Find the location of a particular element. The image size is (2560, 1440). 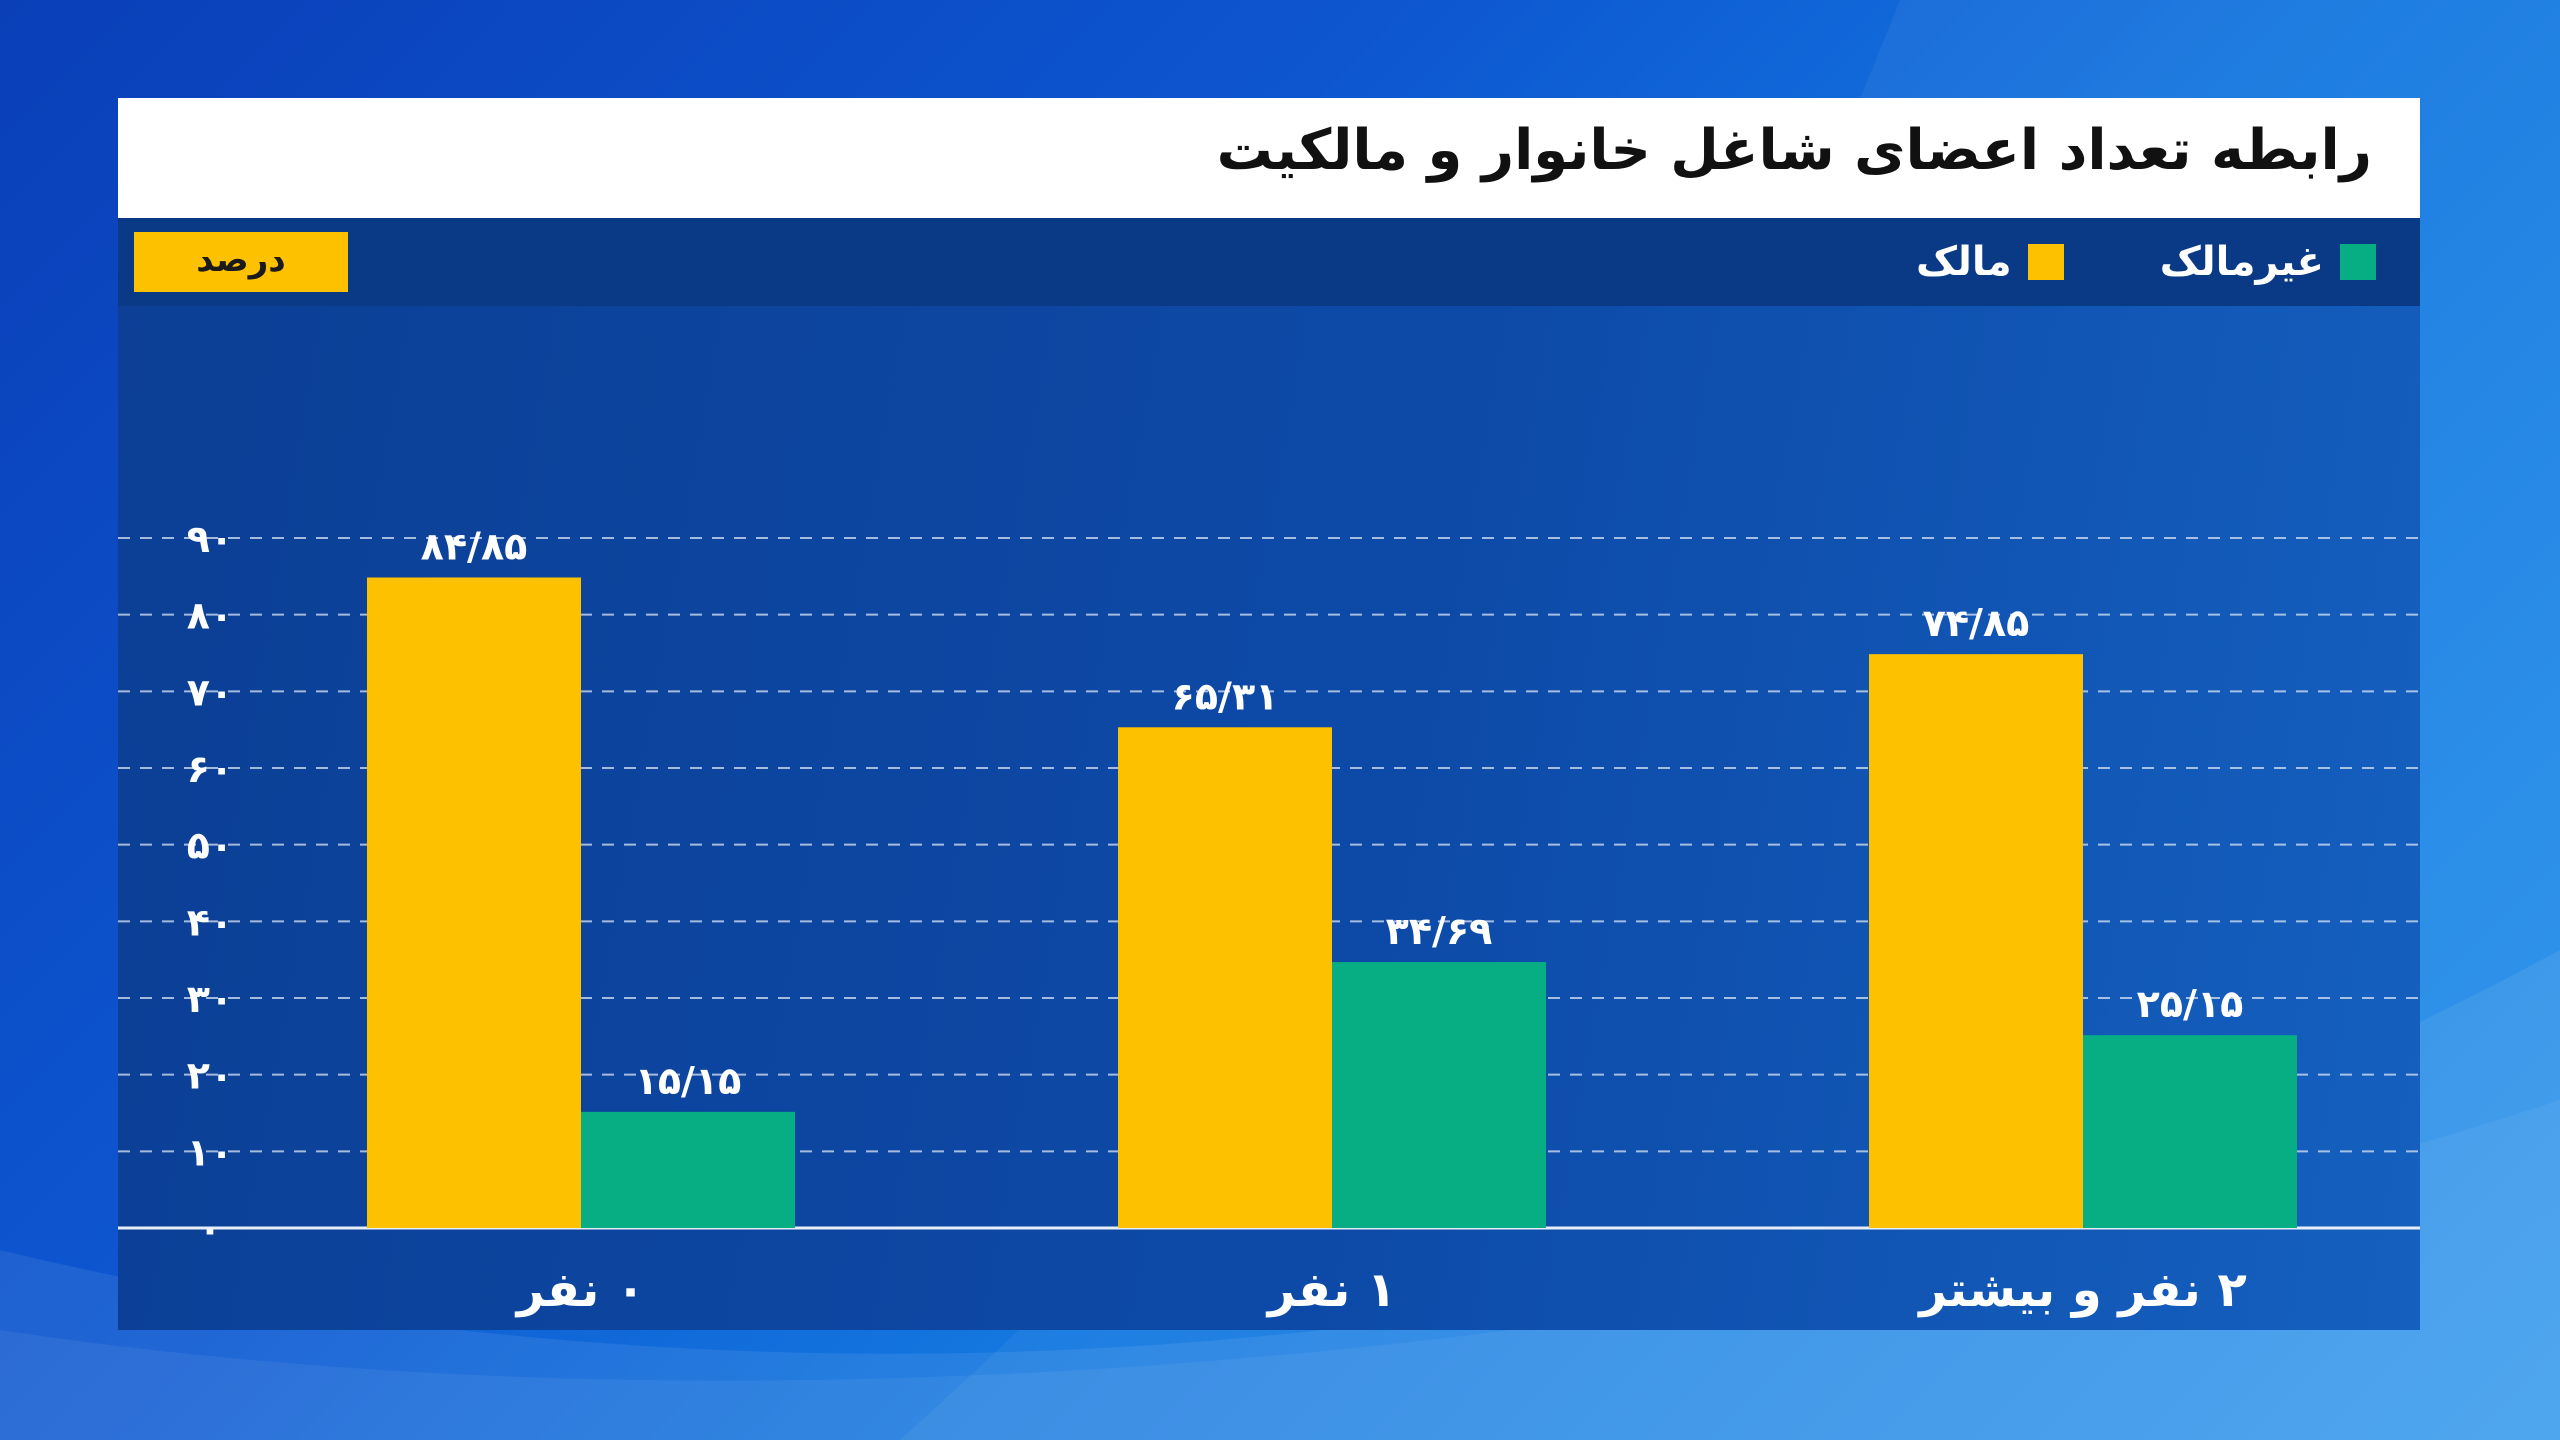

x-category-label: ۲ نفر و بیشتر is located at coordinates (2082, 1290).